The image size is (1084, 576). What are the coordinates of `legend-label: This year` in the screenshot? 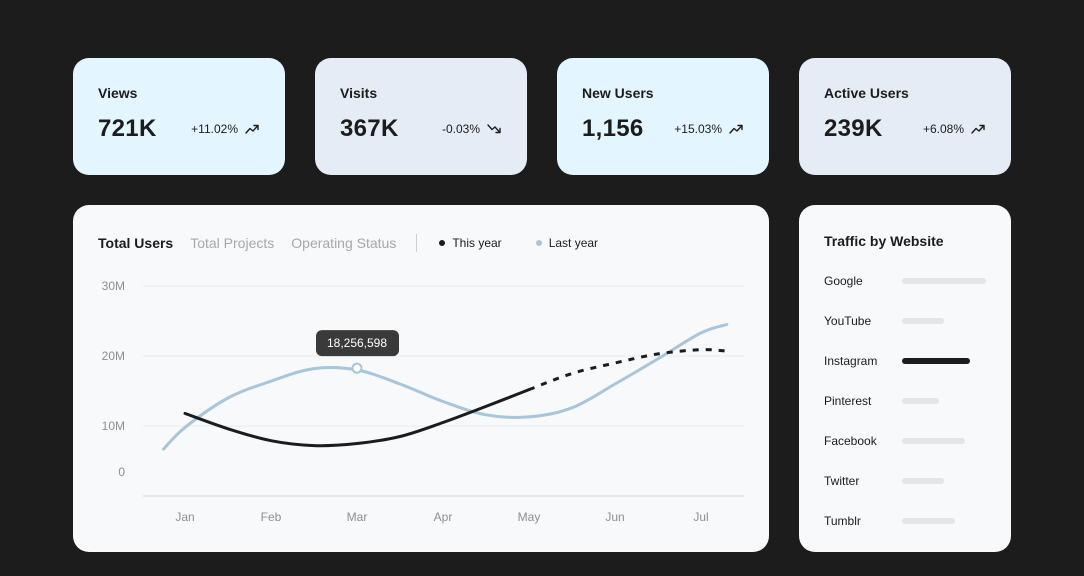 It's located at (477, 243).